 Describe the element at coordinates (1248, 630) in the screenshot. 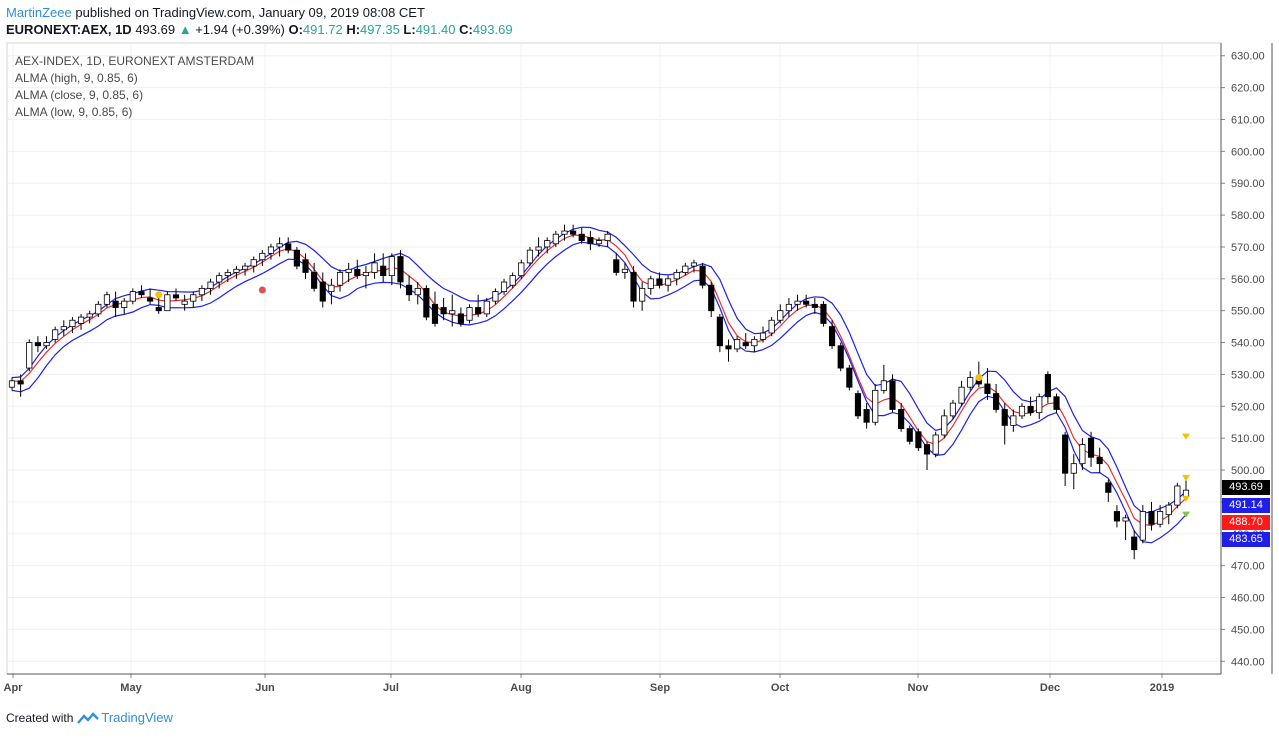

I see `y-tick-label: 450.00` at that location.